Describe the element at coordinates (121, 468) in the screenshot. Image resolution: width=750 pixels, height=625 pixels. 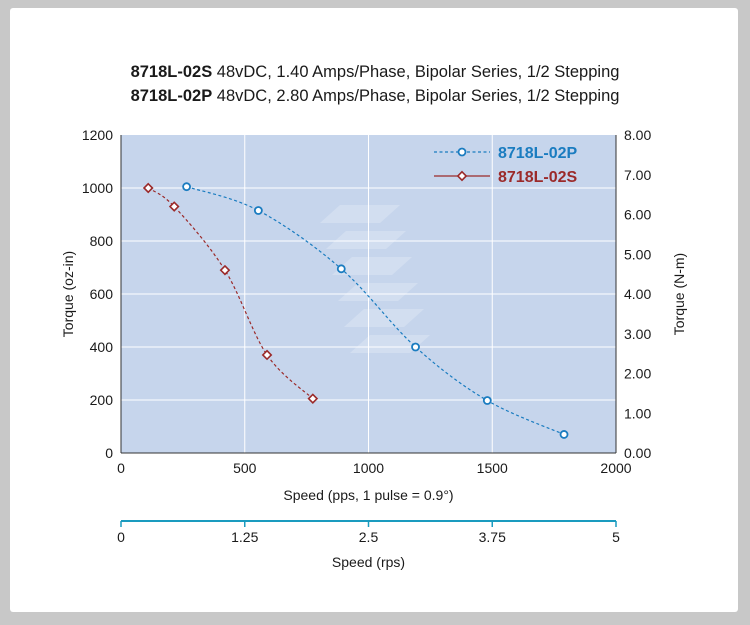
I see `x-tick-label: 0` at that location.